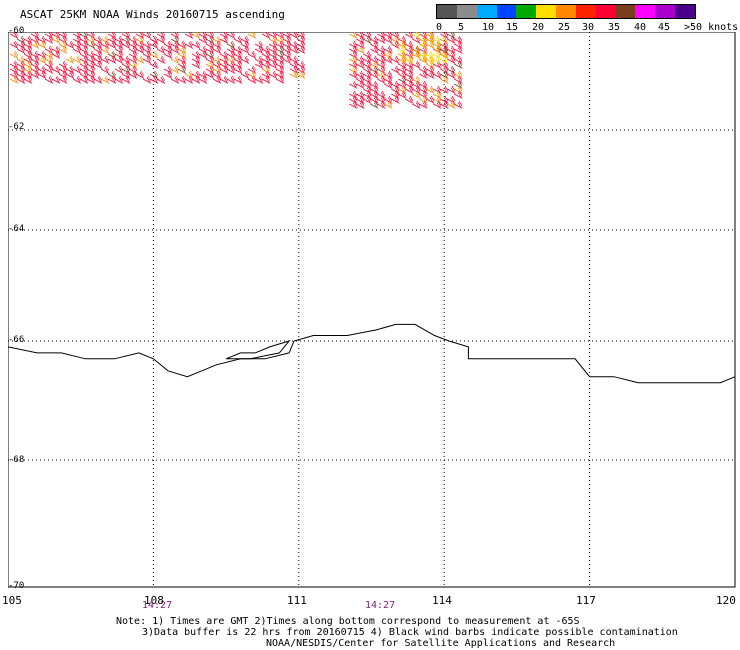 The height and width of the screenshot is (650, 740). Describe the element at coordinates (665, 11) in the screenshot. I see `legend-swatch` at that location.